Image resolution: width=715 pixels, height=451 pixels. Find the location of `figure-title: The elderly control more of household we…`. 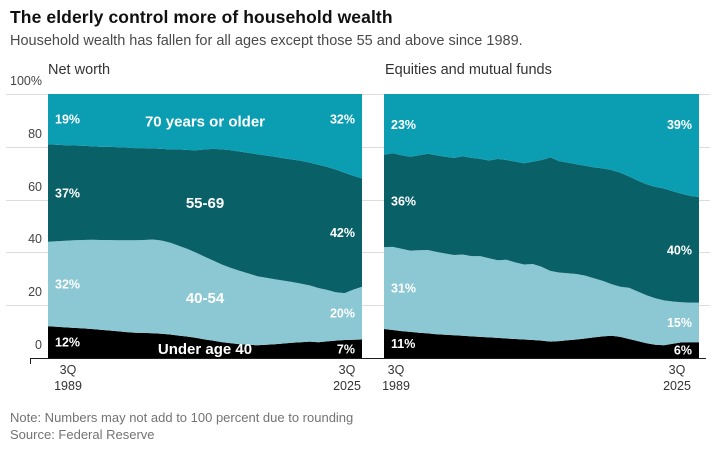

figure-title: The elderly control more of household we… is located at coordinates (201, 17).